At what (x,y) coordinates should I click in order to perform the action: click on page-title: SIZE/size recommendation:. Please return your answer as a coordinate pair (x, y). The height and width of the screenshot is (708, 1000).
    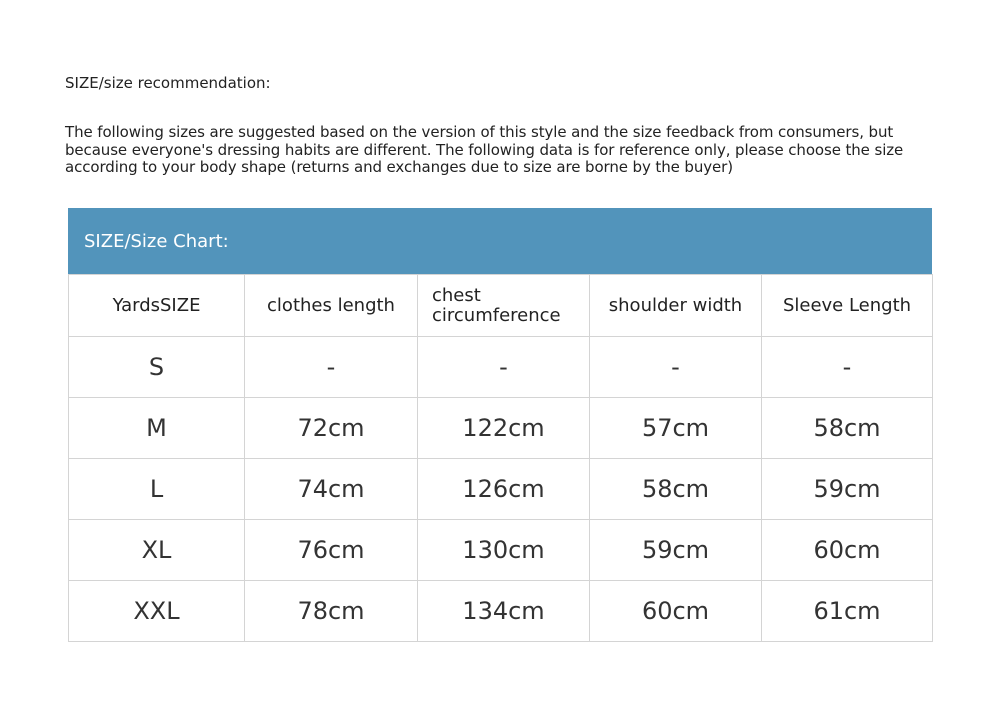
    Looking at the image, I should click on (168, 83).